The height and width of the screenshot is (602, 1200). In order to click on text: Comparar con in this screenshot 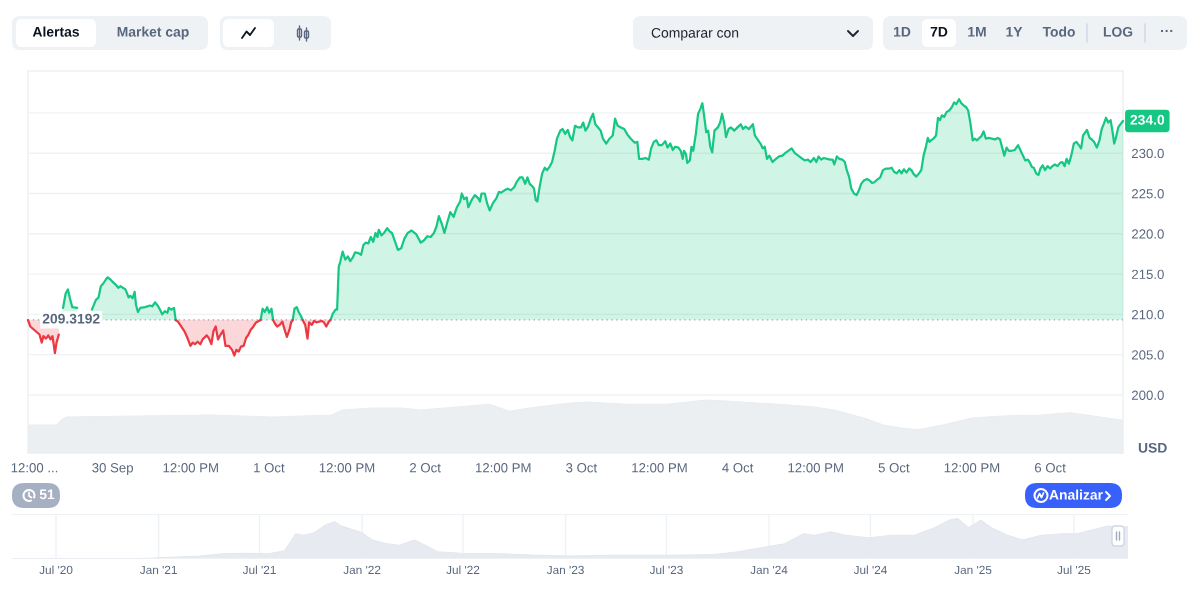, I will do `click(695, 34)`.